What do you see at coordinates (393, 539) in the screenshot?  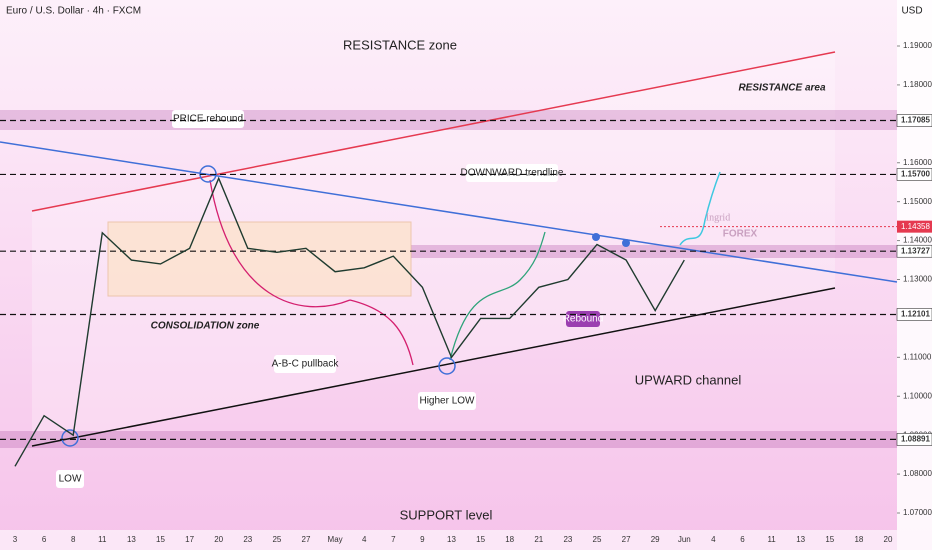 I see `x-tick-label: 7` at bounding box center [393, 539].